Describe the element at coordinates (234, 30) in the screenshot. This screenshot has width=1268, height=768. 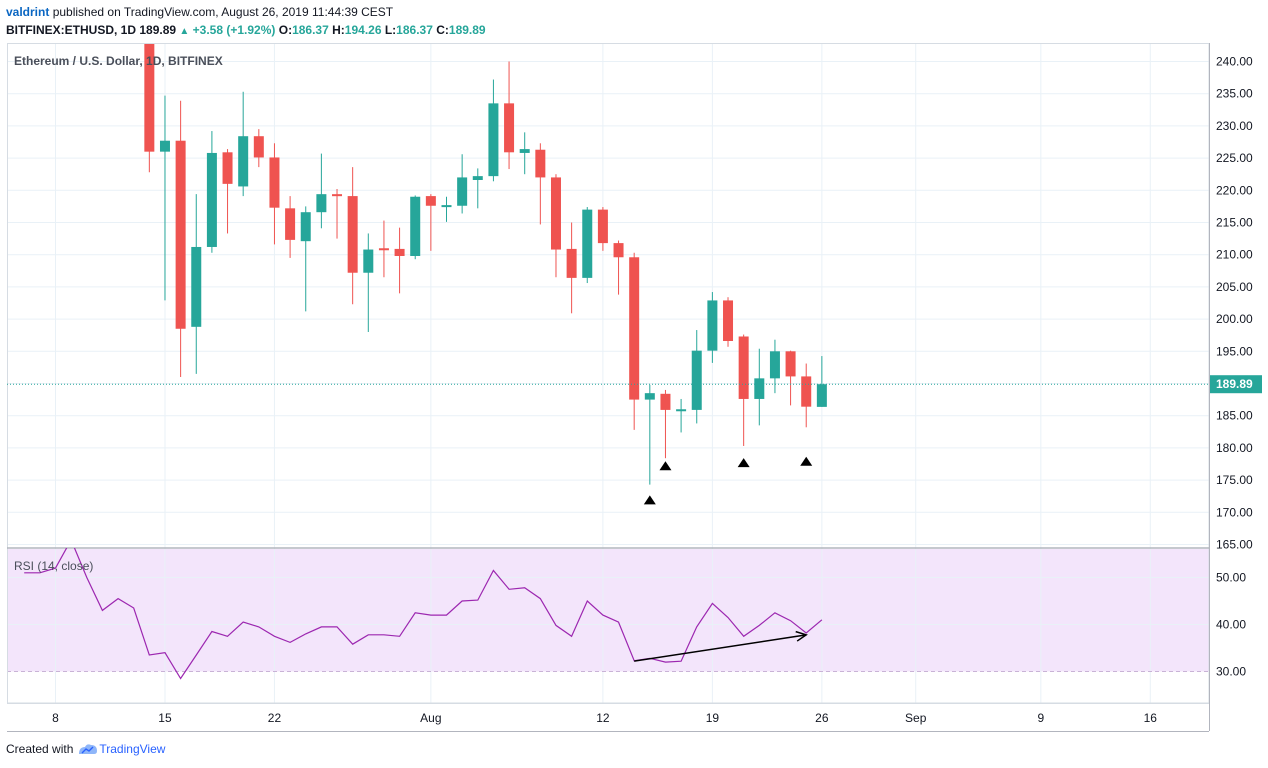
I see `price-change: +3.58 (+1.92%)` at that location.